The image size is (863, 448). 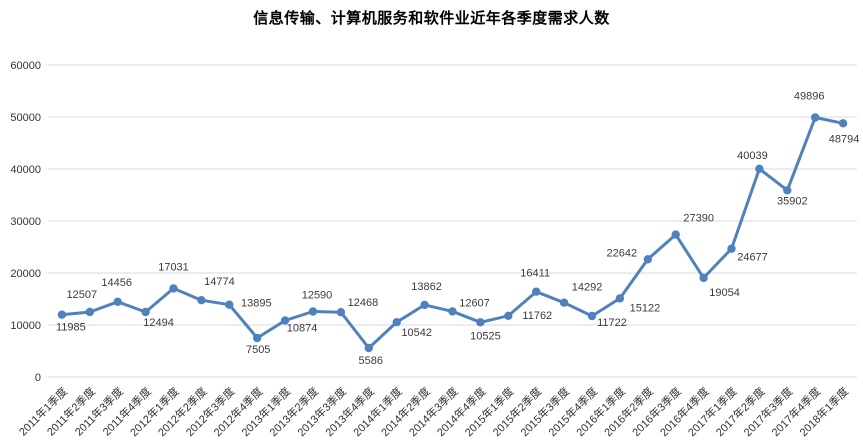 I want to click on data-label: 13895, so click(x=256, y=304).